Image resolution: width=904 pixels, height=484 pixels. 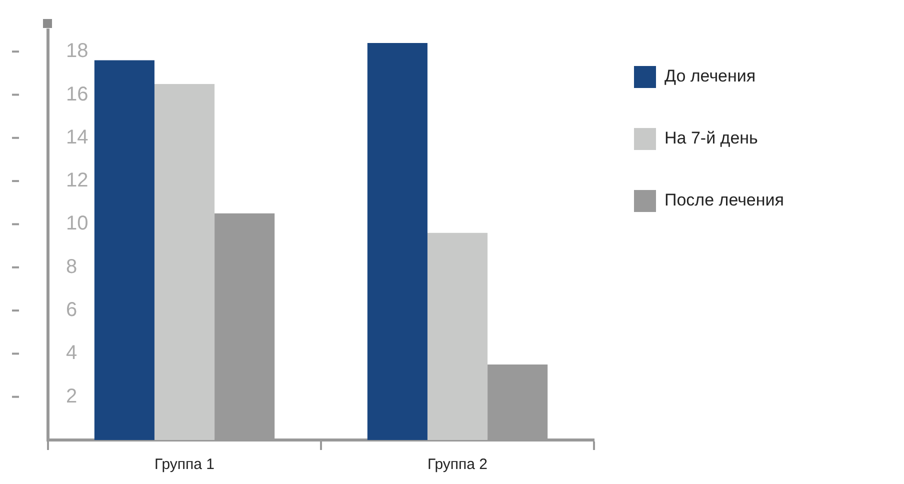 What do you see at coordinates (77, 223) in the screenshot?
I see `y-tick-label: 10` at bounding box center [77, 223].